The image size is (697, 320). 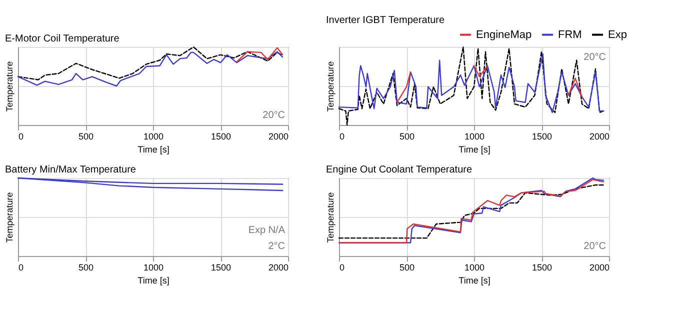 I want to click on chart-title: E-Motor Coil Temperature, so click(x=62, y=38).